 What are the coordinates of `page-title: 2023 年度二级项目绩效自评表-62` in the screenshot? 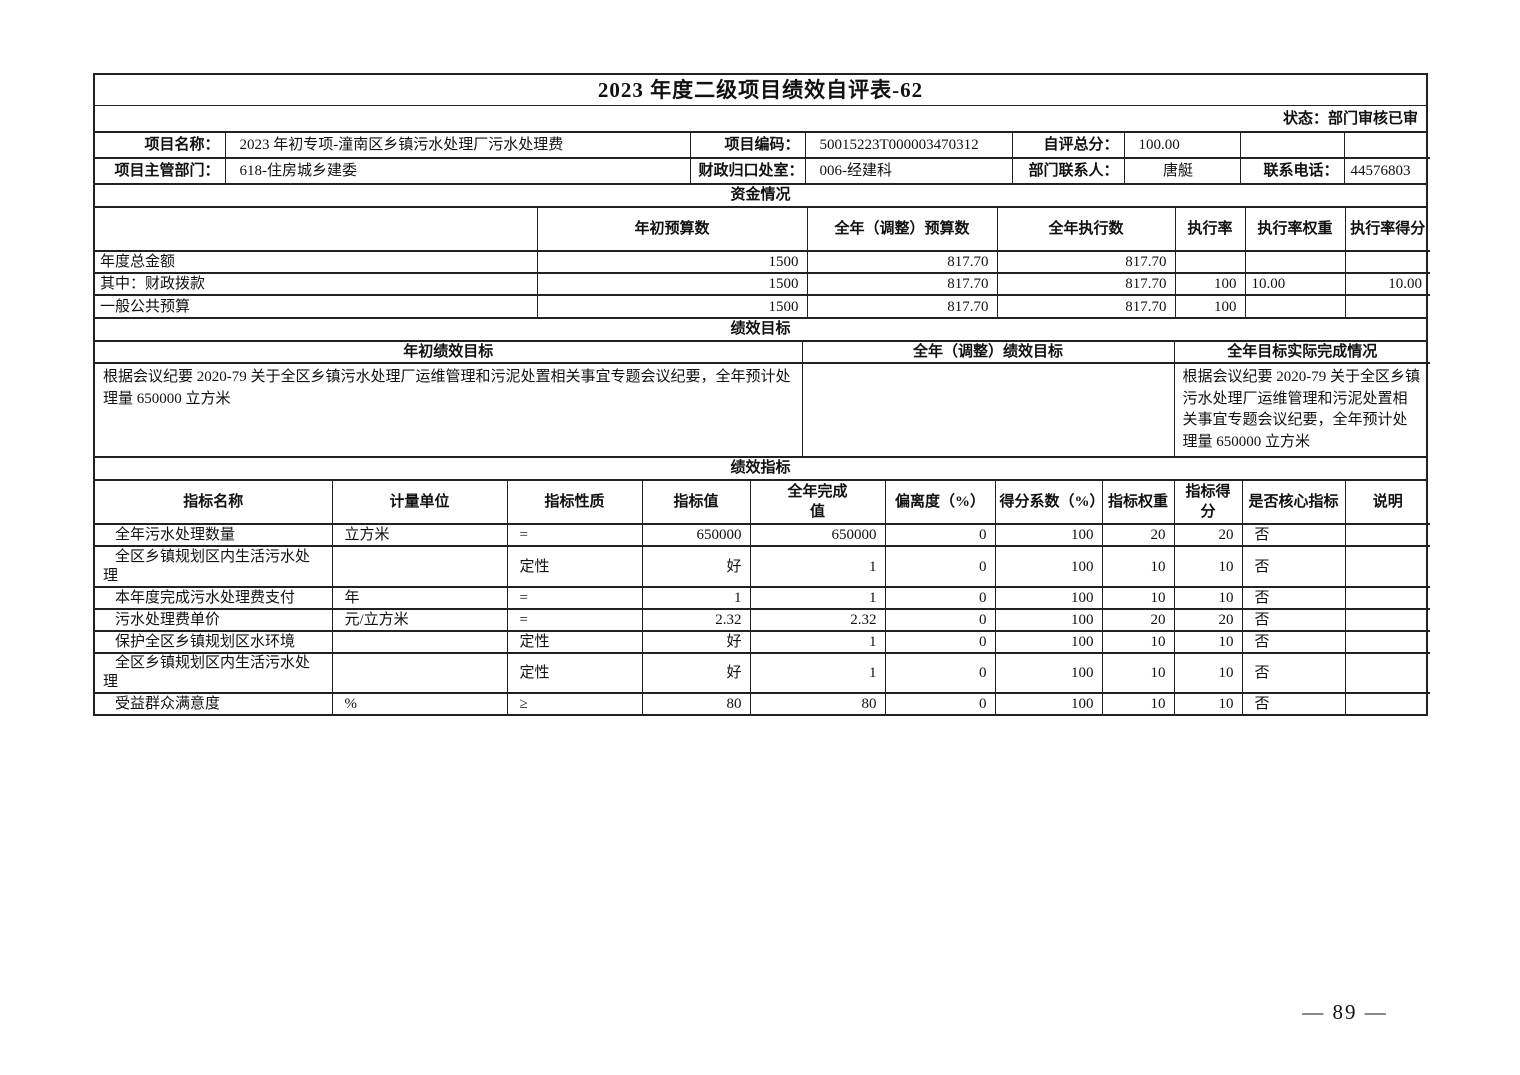 It's located at (760, 90).